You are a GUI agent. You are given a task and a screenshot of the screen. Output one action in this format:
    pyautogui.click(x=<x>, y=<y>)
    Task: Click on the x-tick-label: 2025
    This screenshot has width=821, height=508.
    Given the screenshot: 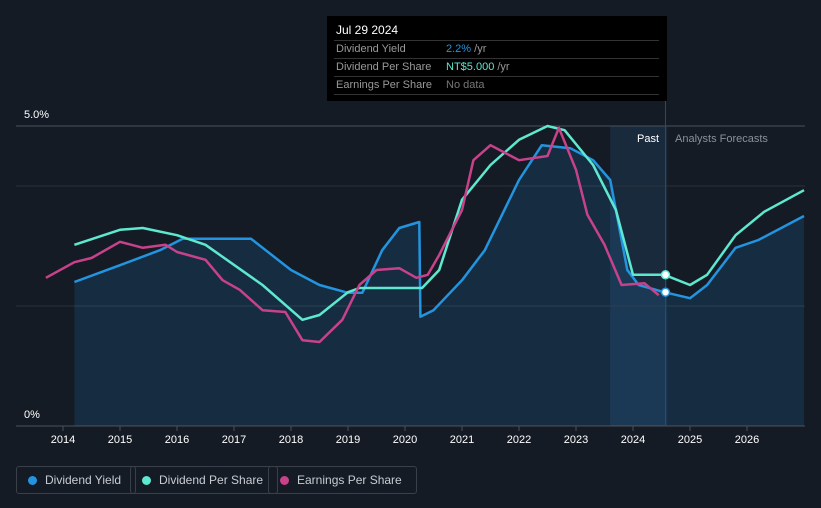 What is the action you would take?
    pyautogui.click(x=690, y=440)
    